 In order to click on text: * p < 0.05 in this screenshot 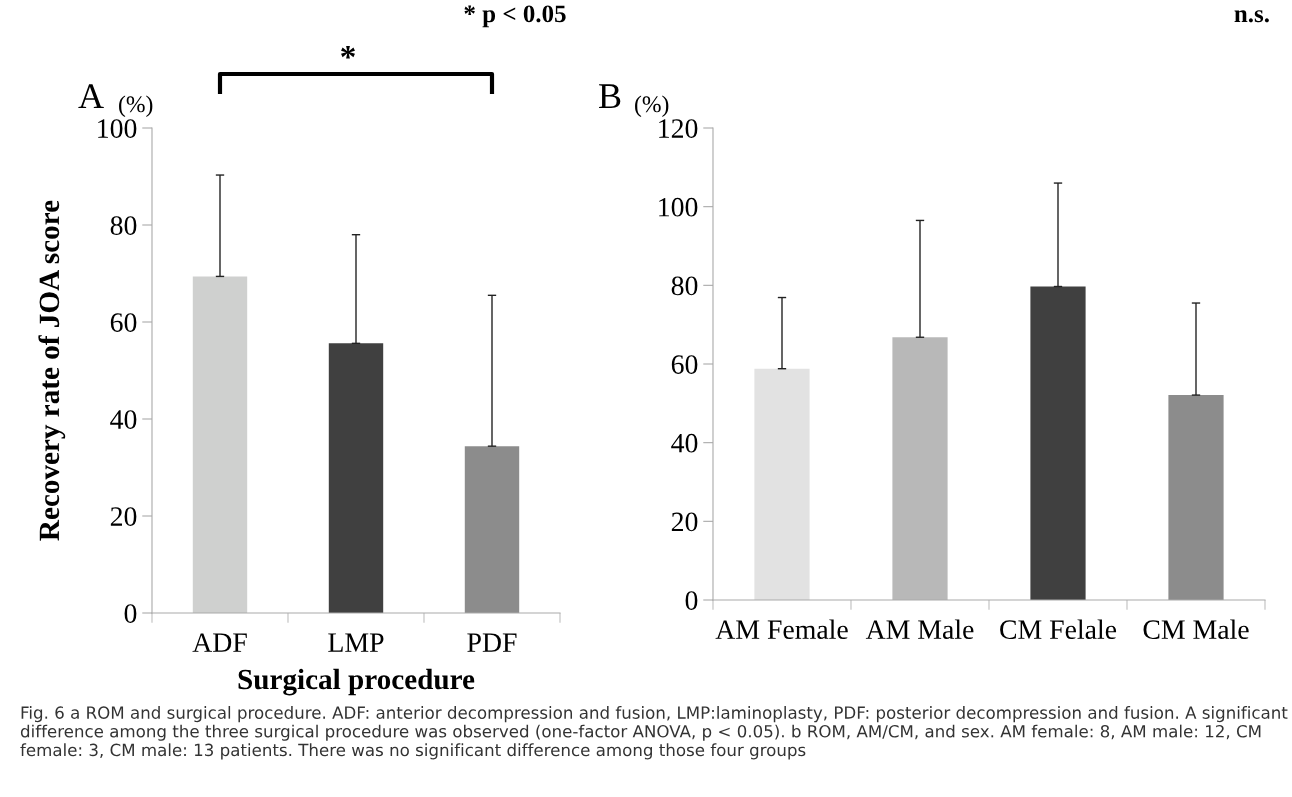, I will do `click(515, 16)`.